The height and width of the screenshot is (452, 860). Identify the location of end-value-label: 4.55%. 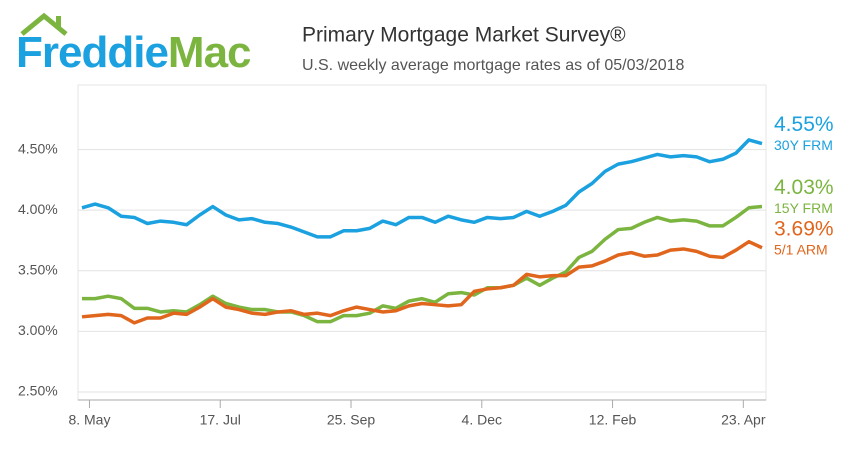
(804, 124).